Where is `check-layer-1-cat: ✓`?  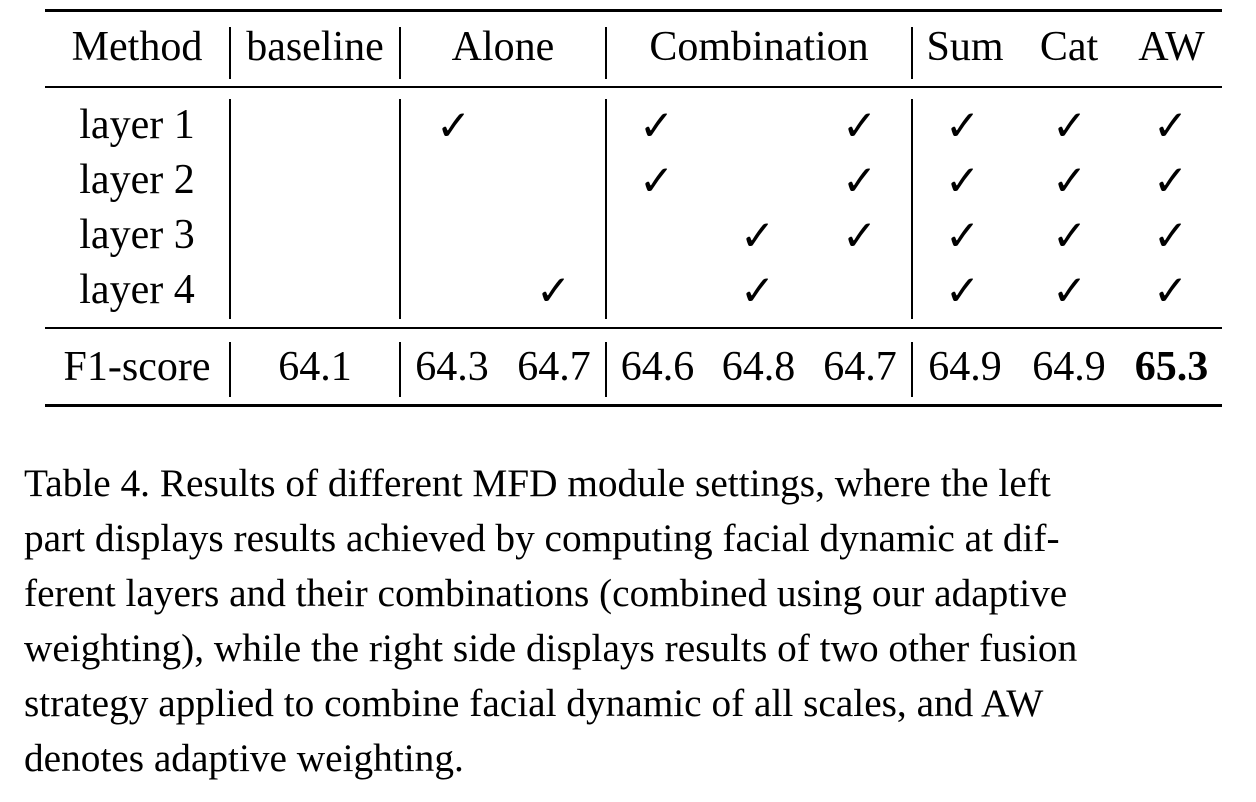 check-layer-1-cat: ✓ is located at coordinates (1070, 127).